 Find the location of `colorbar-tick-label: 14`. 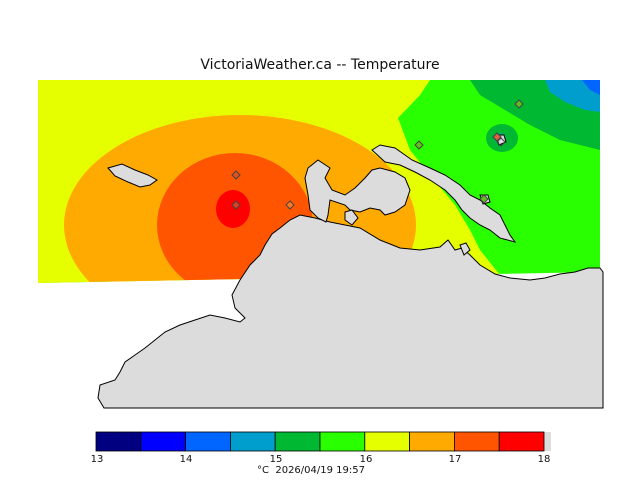

colorbar-tick-label: 14 is located at coordinates (186, 459).